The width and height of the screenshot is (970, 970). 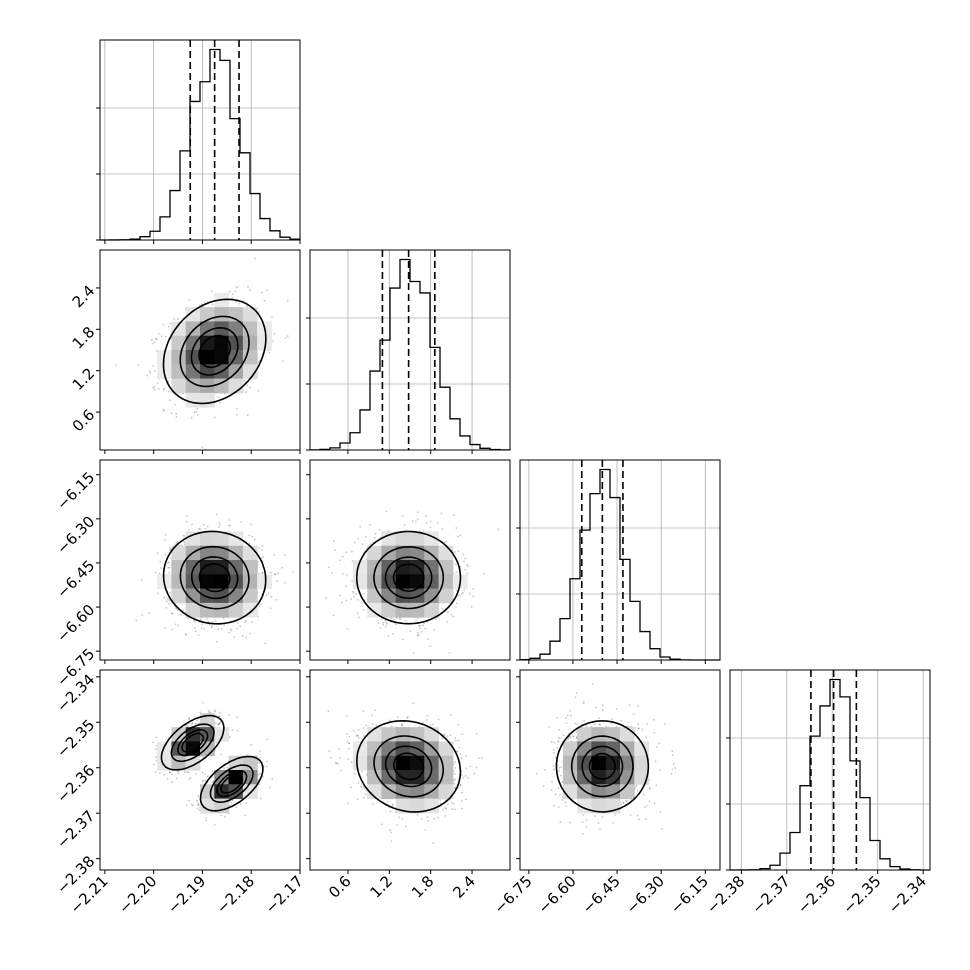 What do you see at coordinates (619, 564) in the screenshot?
I see `histogram-step` at bounding box center [619, 564].